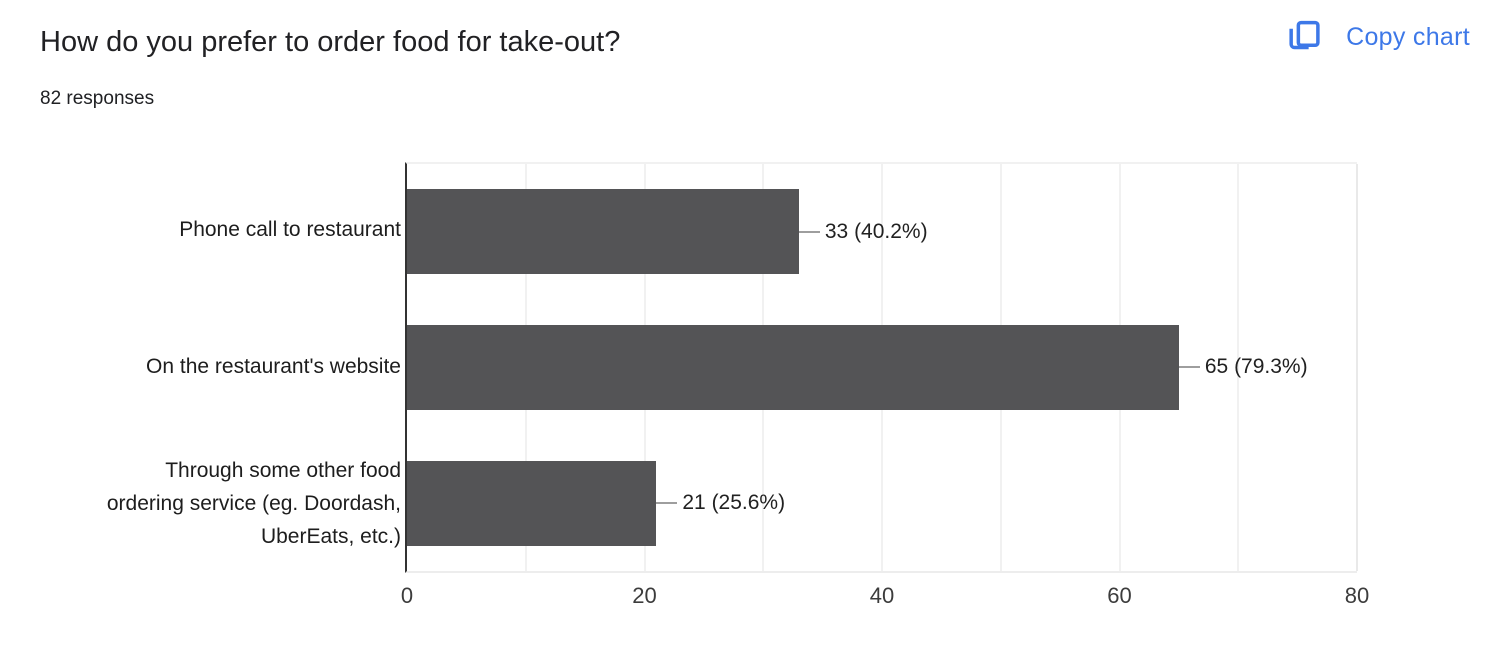  Describe the element at coordinates (1303, 37) in the screenshot. I see `copy-chart-icon` at that location.